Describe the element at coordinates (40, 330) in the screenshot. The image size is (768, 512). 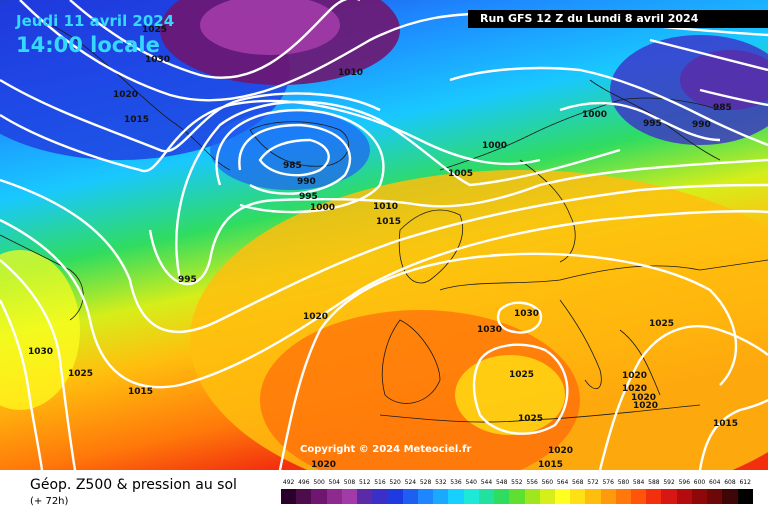
I see `sw-low-pink` at that location.